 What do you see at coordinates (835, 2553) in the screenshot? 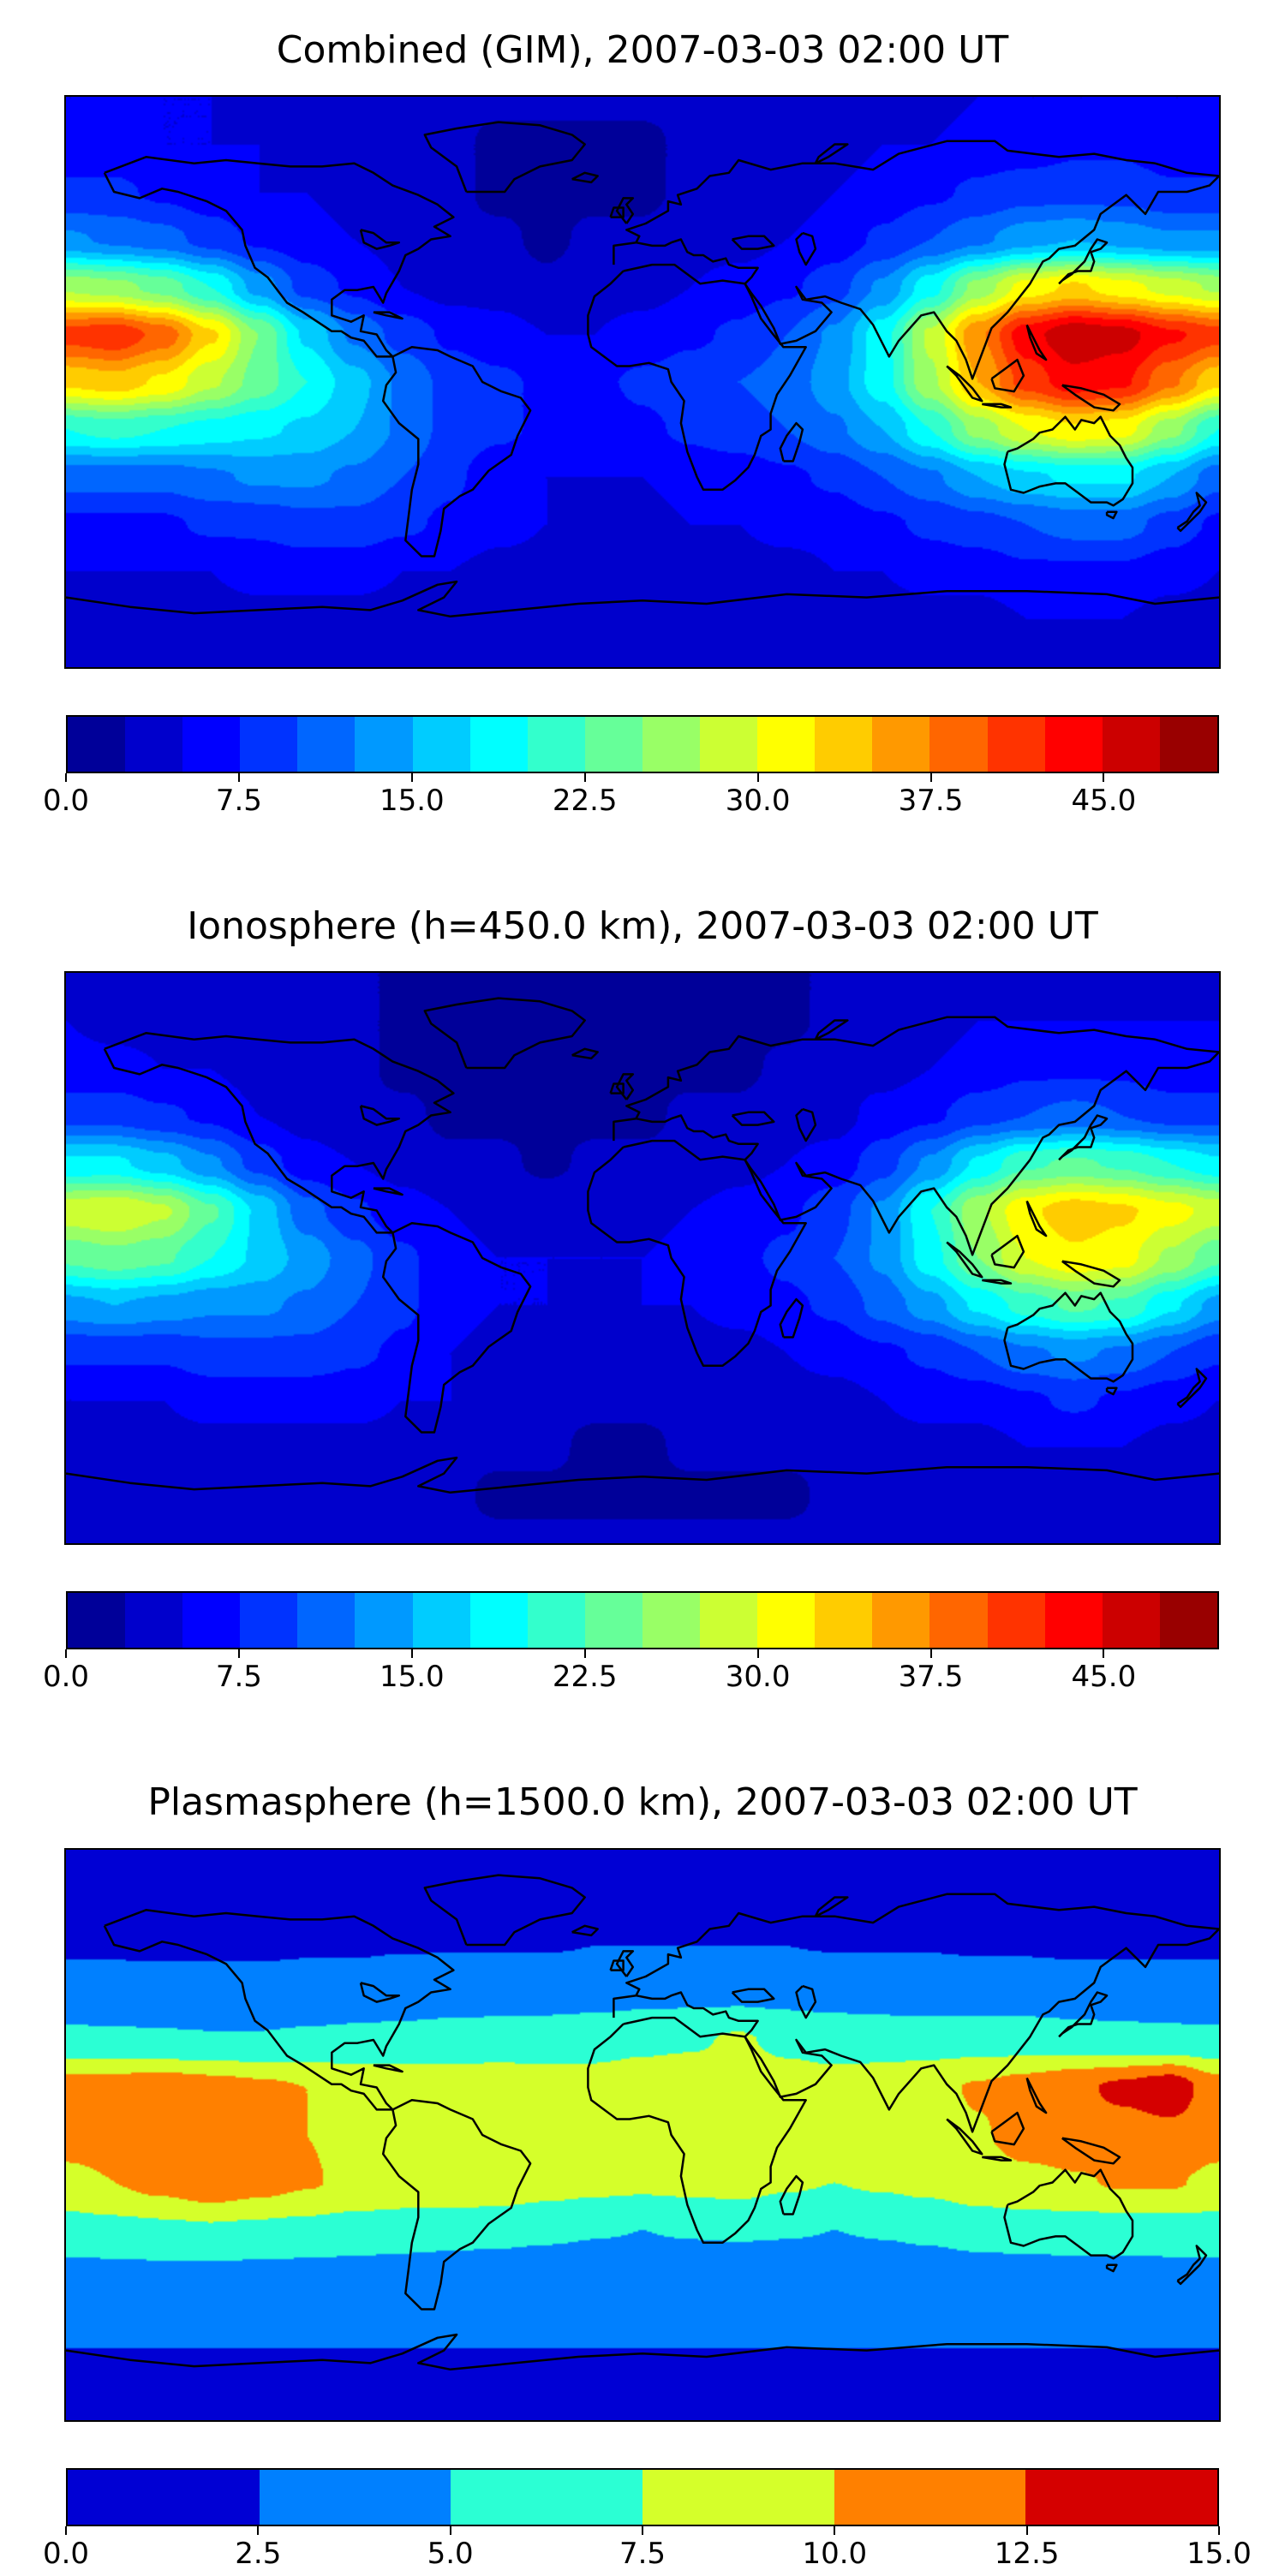
I see `colorbar-tick-label: 10.0` at bounding box center [835, 2553].